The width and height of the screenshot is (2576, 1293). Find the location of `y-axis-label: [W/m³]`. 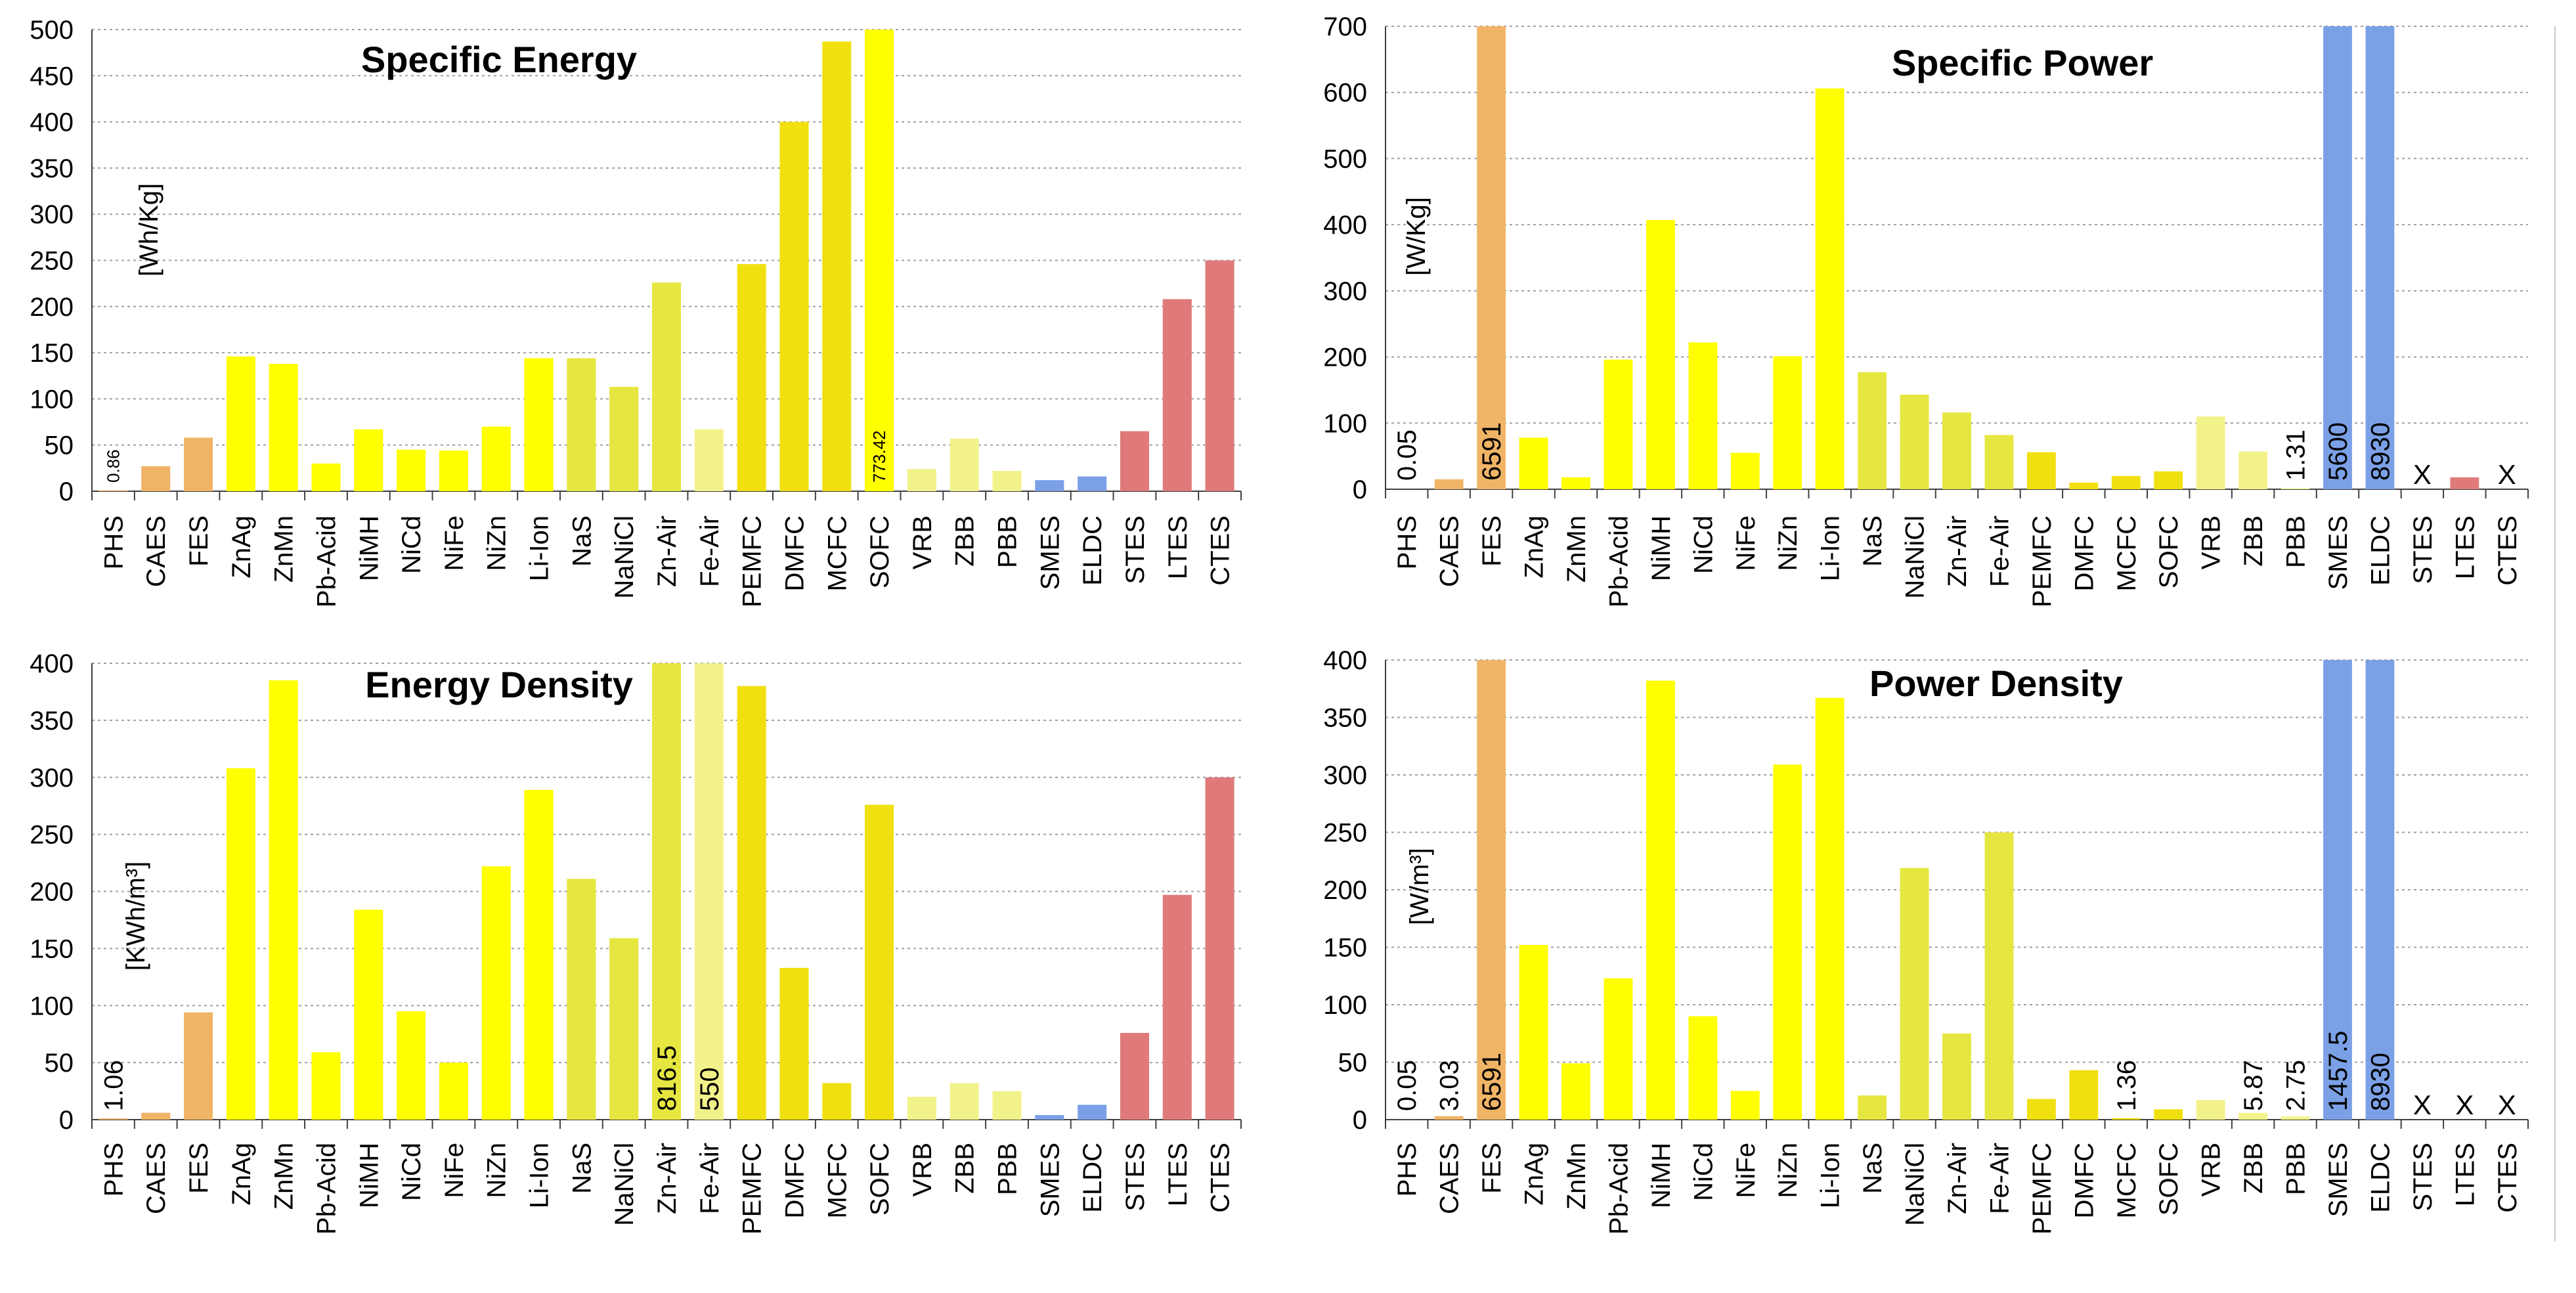

y-axis-label: [W/m³] is located at coordinates (1419, 886).